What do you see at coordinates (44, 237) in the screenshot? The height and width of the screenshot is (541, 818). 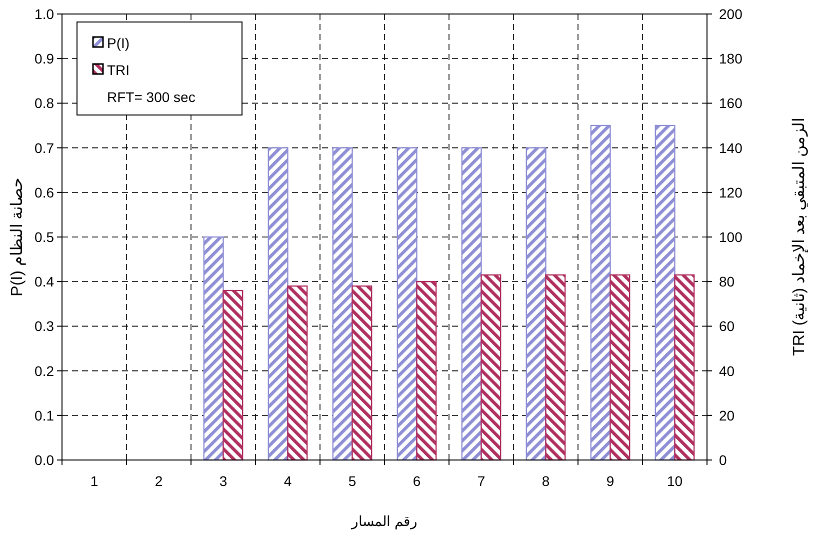 I see `y-tick-label: 0.5` at bounding box center [44, 237].